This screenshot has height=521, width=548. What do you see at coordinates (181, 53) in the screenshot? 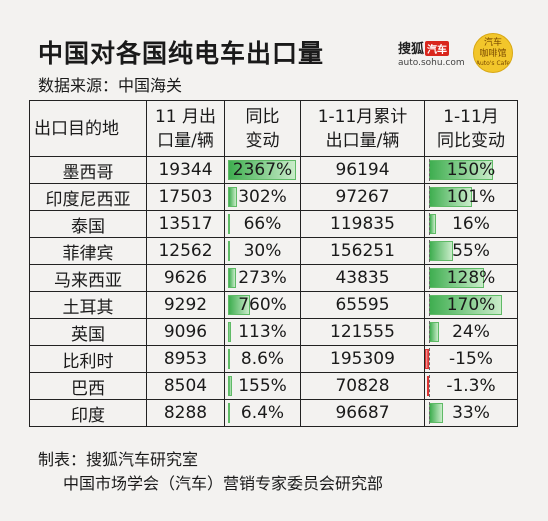
I see `page-title: 中国对各国纯电车出口量` at bounding box center [181, 53].